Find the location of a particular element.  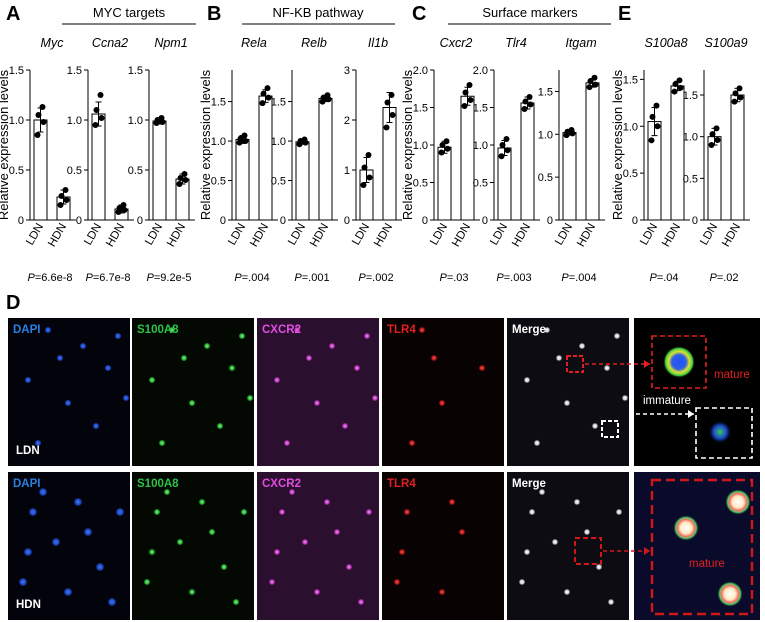

zoomed-cell is located at coordinates (738, 502).